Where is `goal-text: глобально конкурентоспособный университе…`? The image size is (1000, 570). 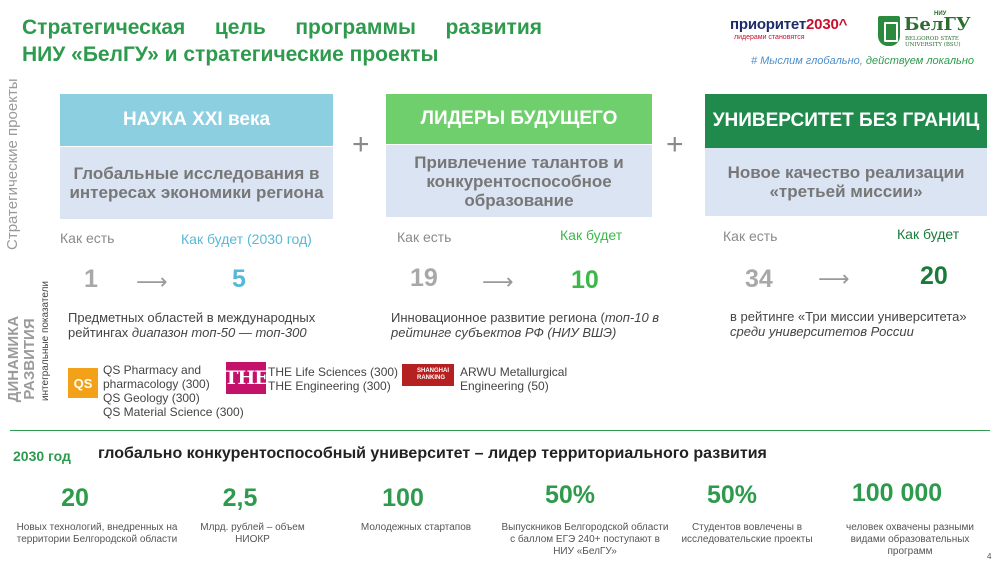 goal-text: глобально конкурентоспособный университе… is located at coordinates (432, 453).